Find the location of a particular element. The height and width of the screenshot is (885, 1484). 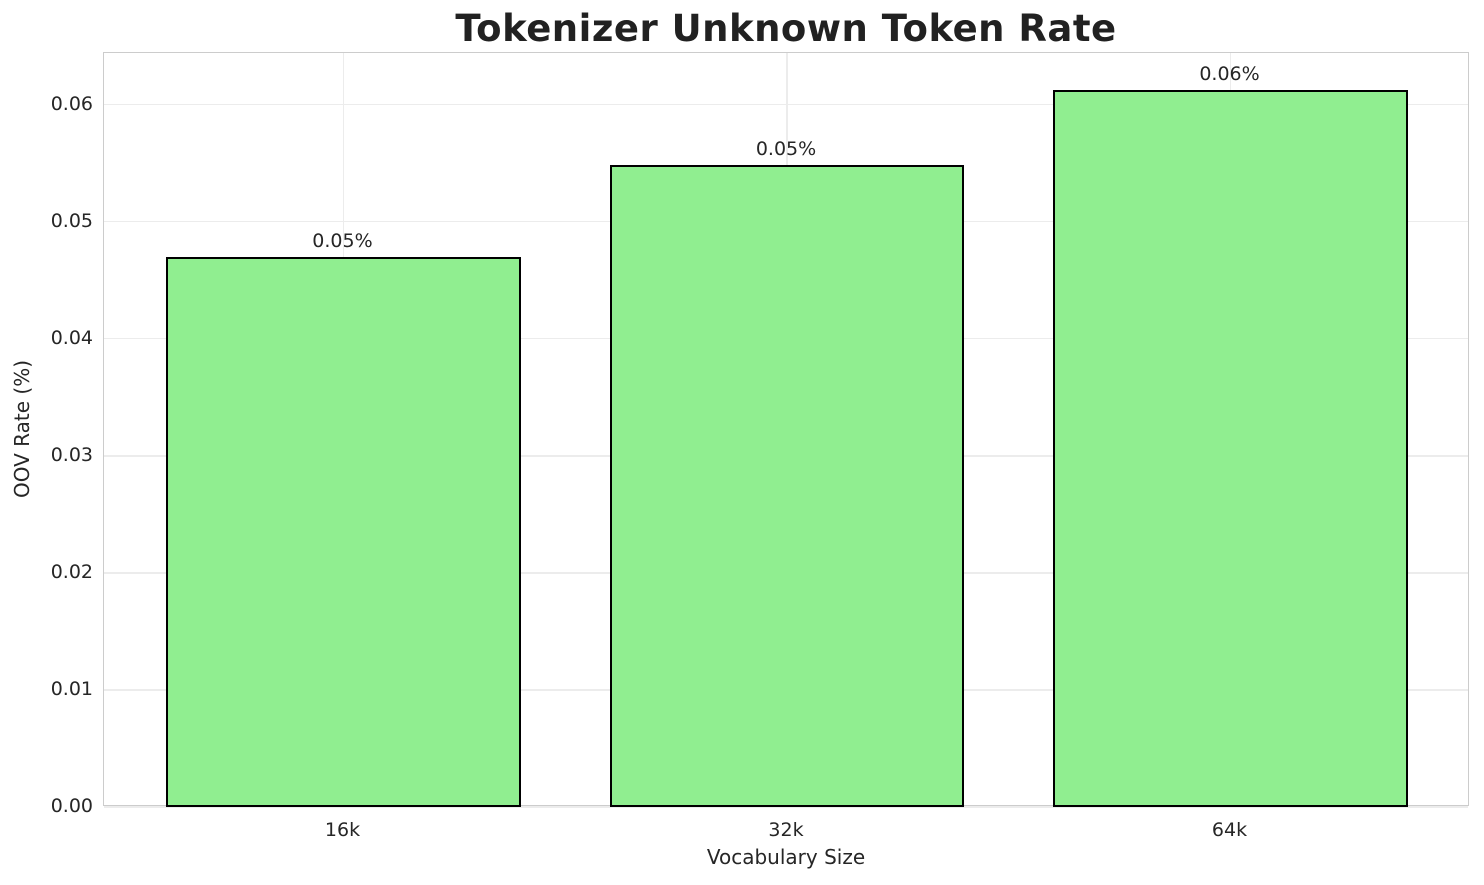

y-tick-label: 0.06 is located at coordinates (71, 103).